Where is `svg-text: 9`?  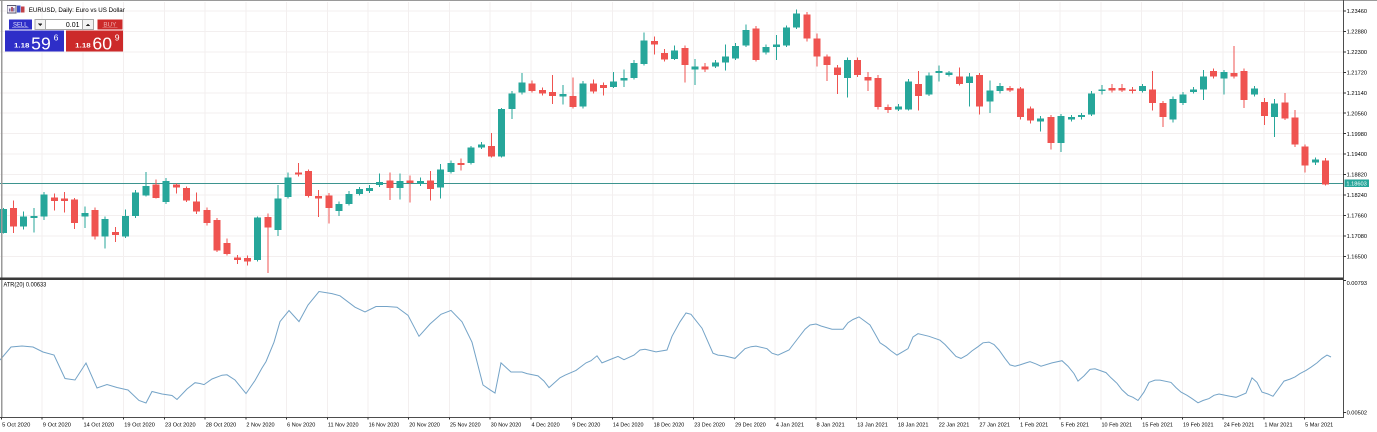
svg-text: 9 is located at coordinates (117, 37).